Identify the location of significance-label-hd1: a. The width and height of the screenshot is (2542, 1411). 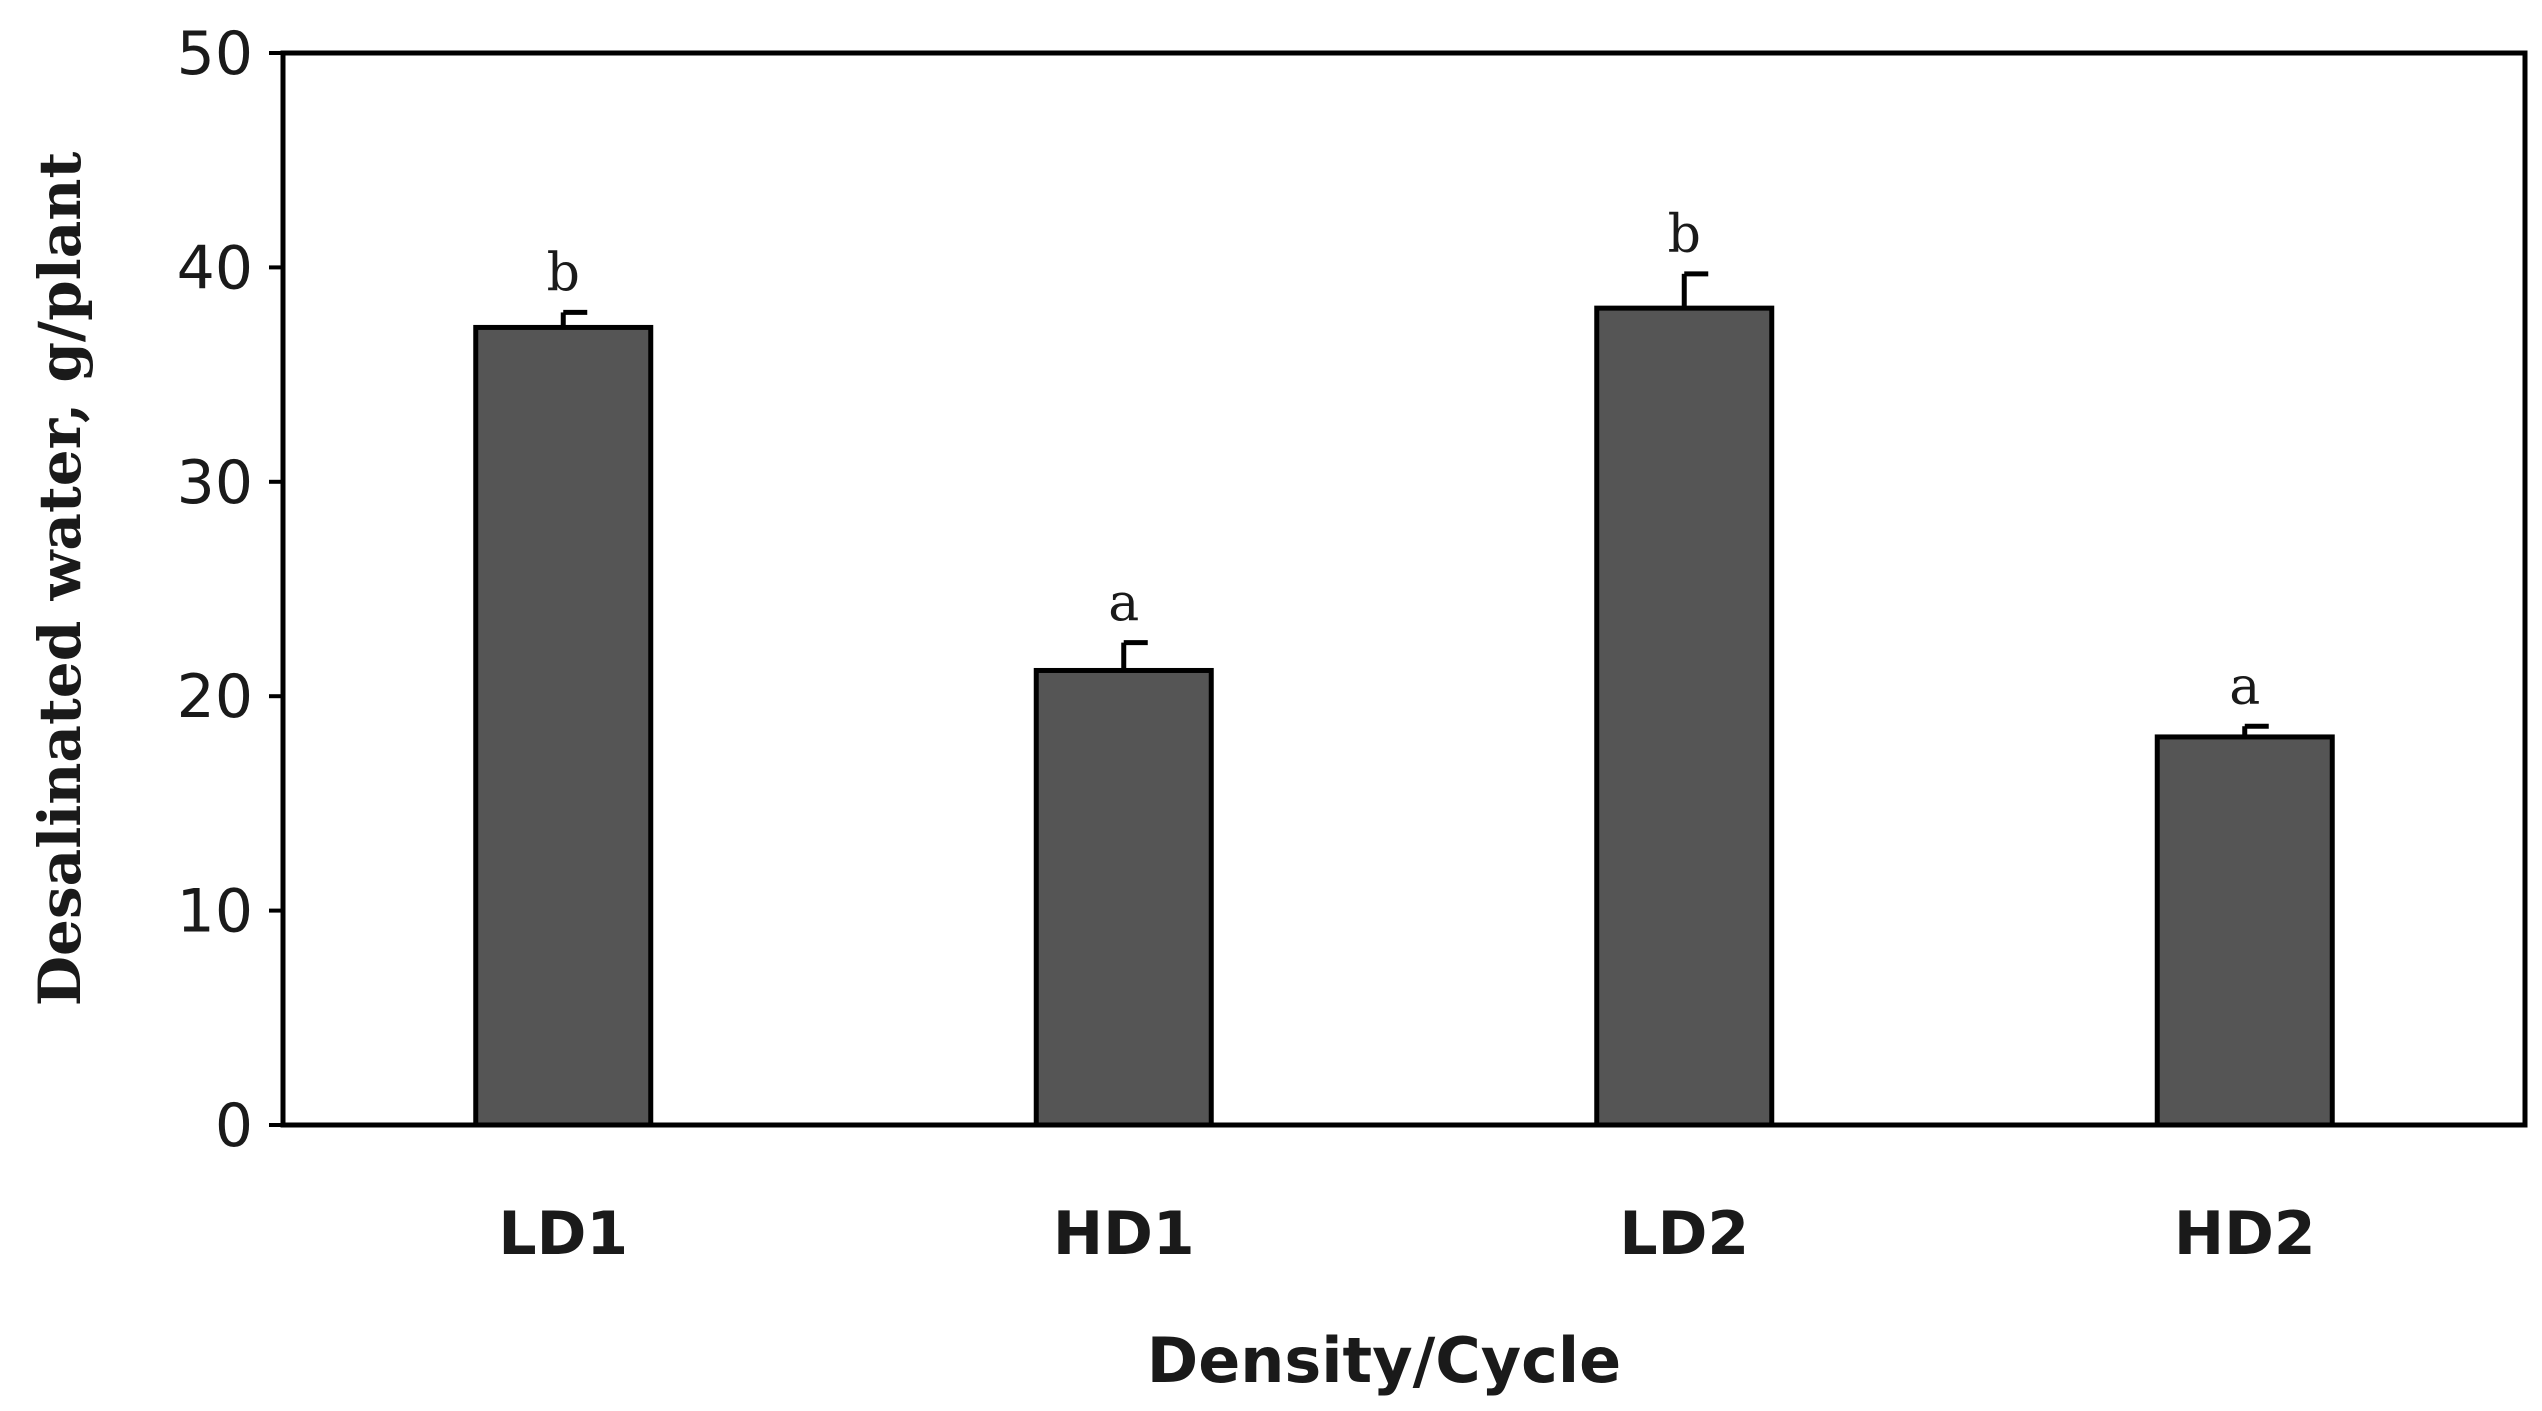
(1123, 604).